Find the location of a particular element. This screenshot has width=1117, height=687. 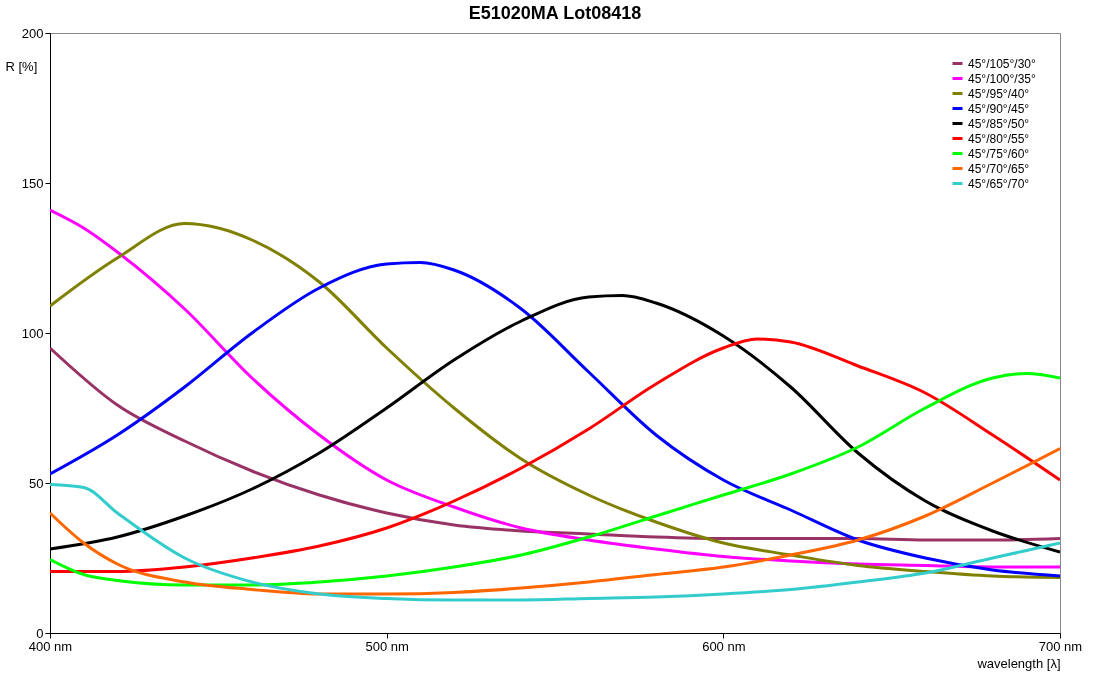

chart-title: E51020MA Lot08418 is located at coordinates (555, 13).